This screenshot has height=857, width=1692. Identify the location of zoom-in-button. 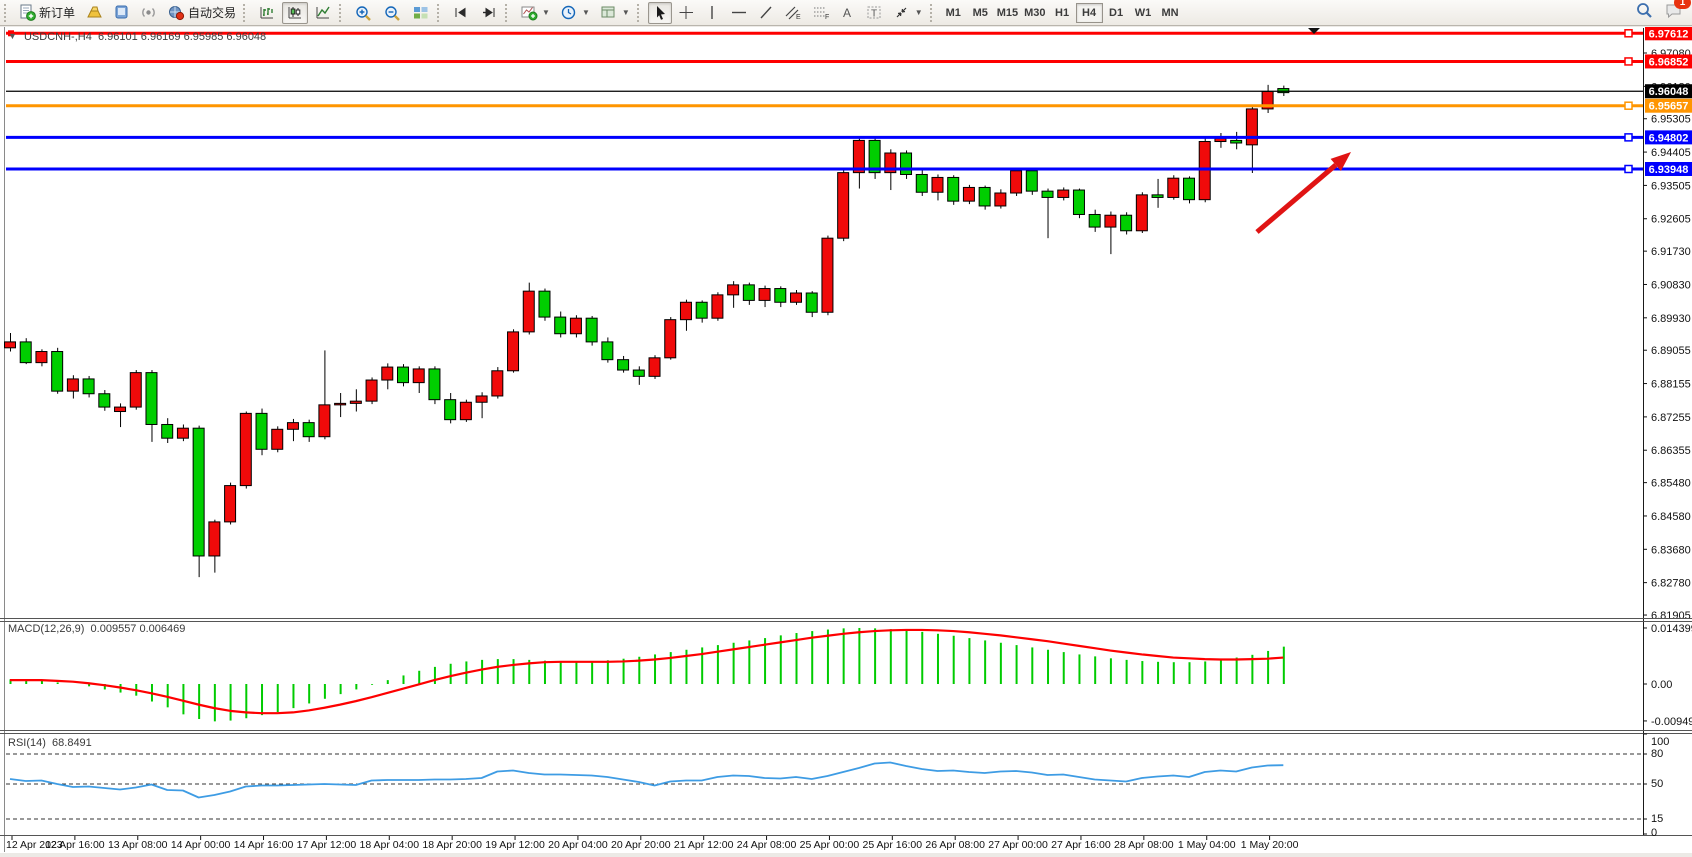
(363, 13).